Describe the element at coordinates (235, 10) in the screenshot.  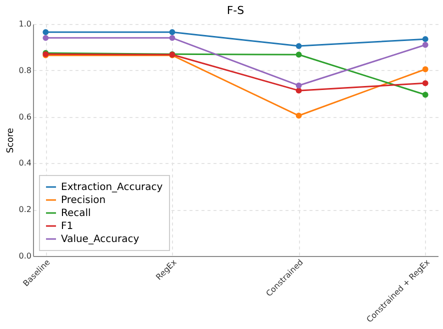
I see `chart-title: F-S` at that location.